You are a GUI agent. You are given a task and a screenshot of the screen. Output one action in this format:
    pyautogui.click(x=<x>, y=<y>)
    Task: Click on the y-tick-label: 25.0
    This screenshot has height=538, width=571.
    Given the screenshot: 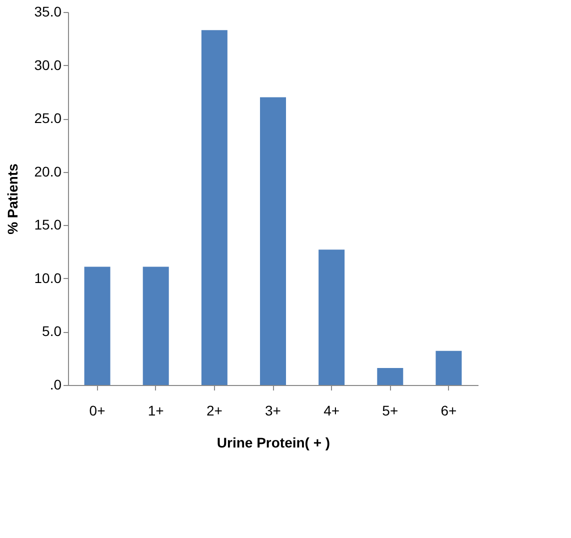 What is the action you would take?
    pyautogui.click(x=48, y=118)
    